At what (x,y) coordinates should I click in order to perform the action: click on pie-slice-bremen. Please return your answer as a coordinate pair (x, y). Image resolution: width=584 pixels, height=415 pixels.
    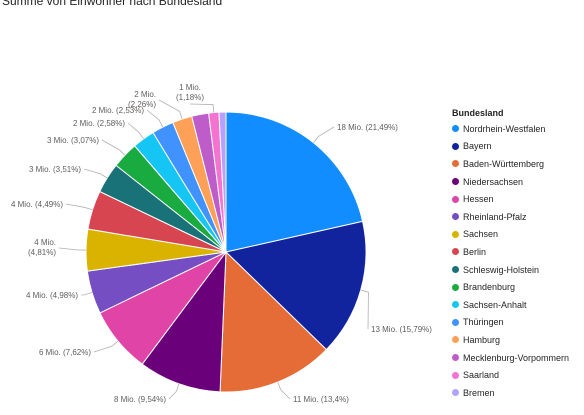
    Looking at the image, I should click on (222, 182).